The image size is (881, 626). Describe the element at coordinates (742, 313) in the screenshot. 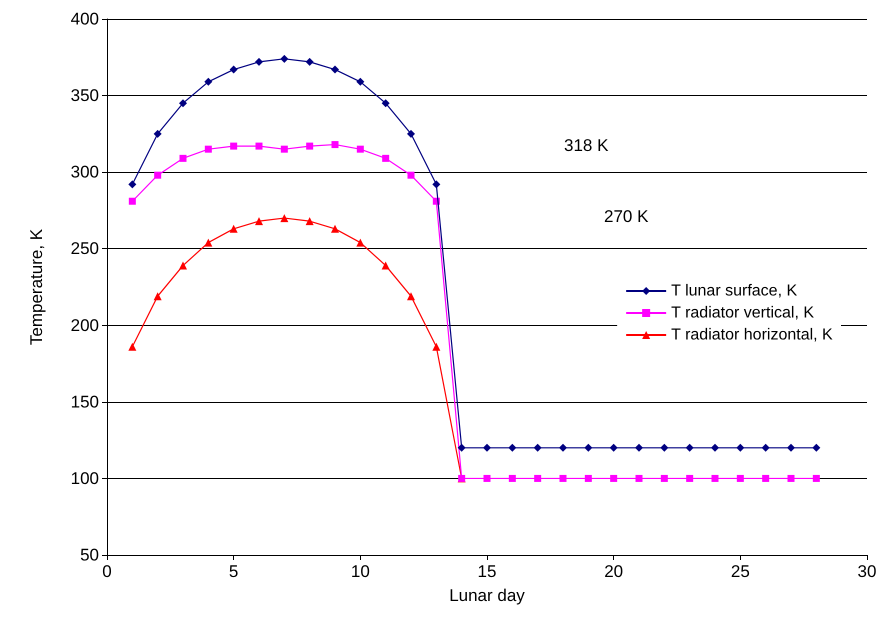

I see `legend-label: T radiator vertical, K` at that location.